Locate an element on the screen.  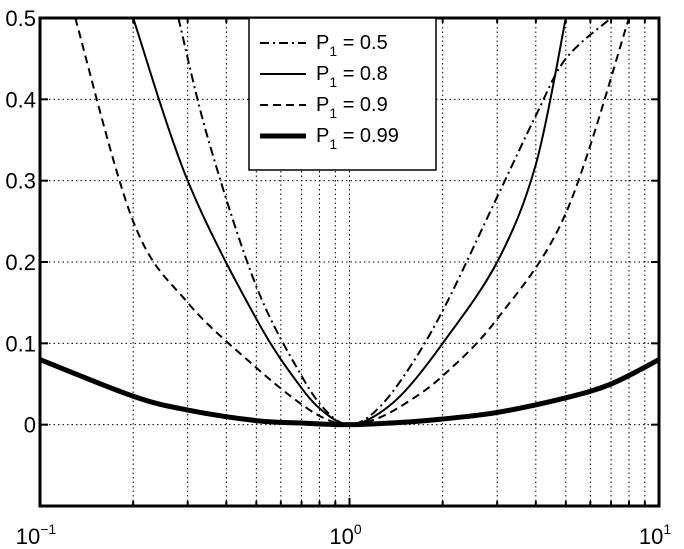
x-tick-label: 10⁻¹ is located at coordinates (36, 535).